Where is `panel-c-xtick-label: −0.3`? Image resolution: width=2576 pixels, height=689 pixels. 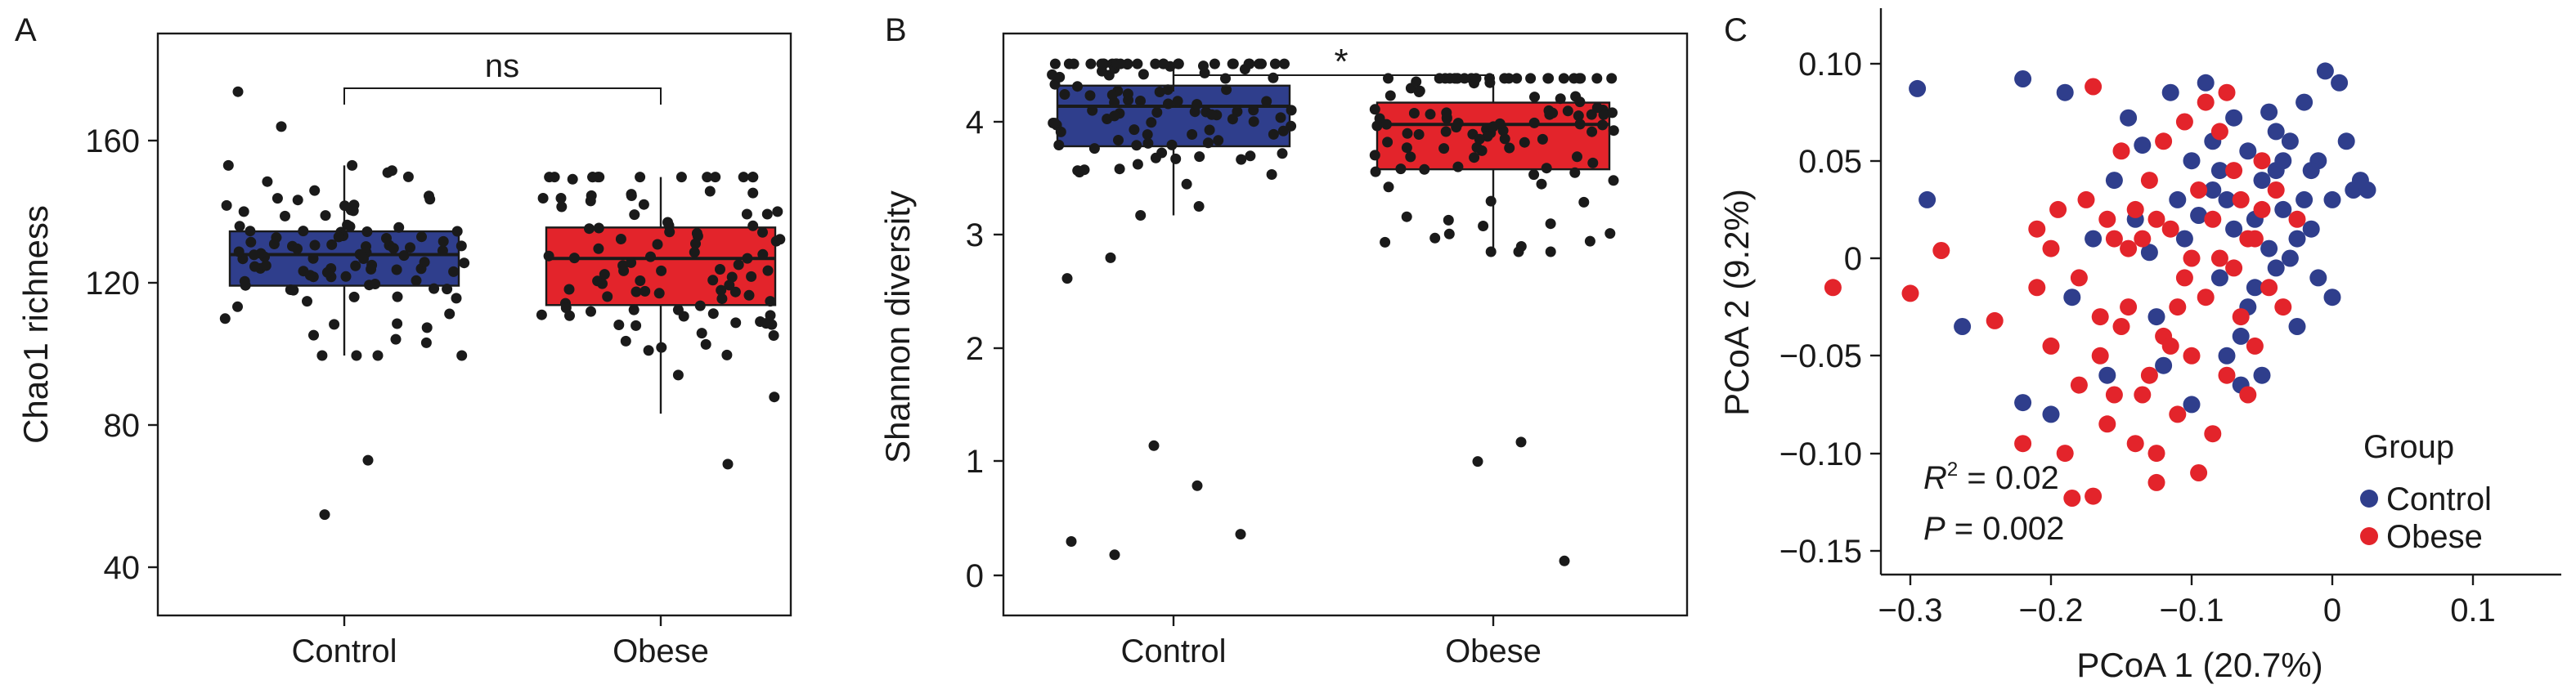
panel-c-xtick-label: −0.3 is located at coordinates (1911, 611).